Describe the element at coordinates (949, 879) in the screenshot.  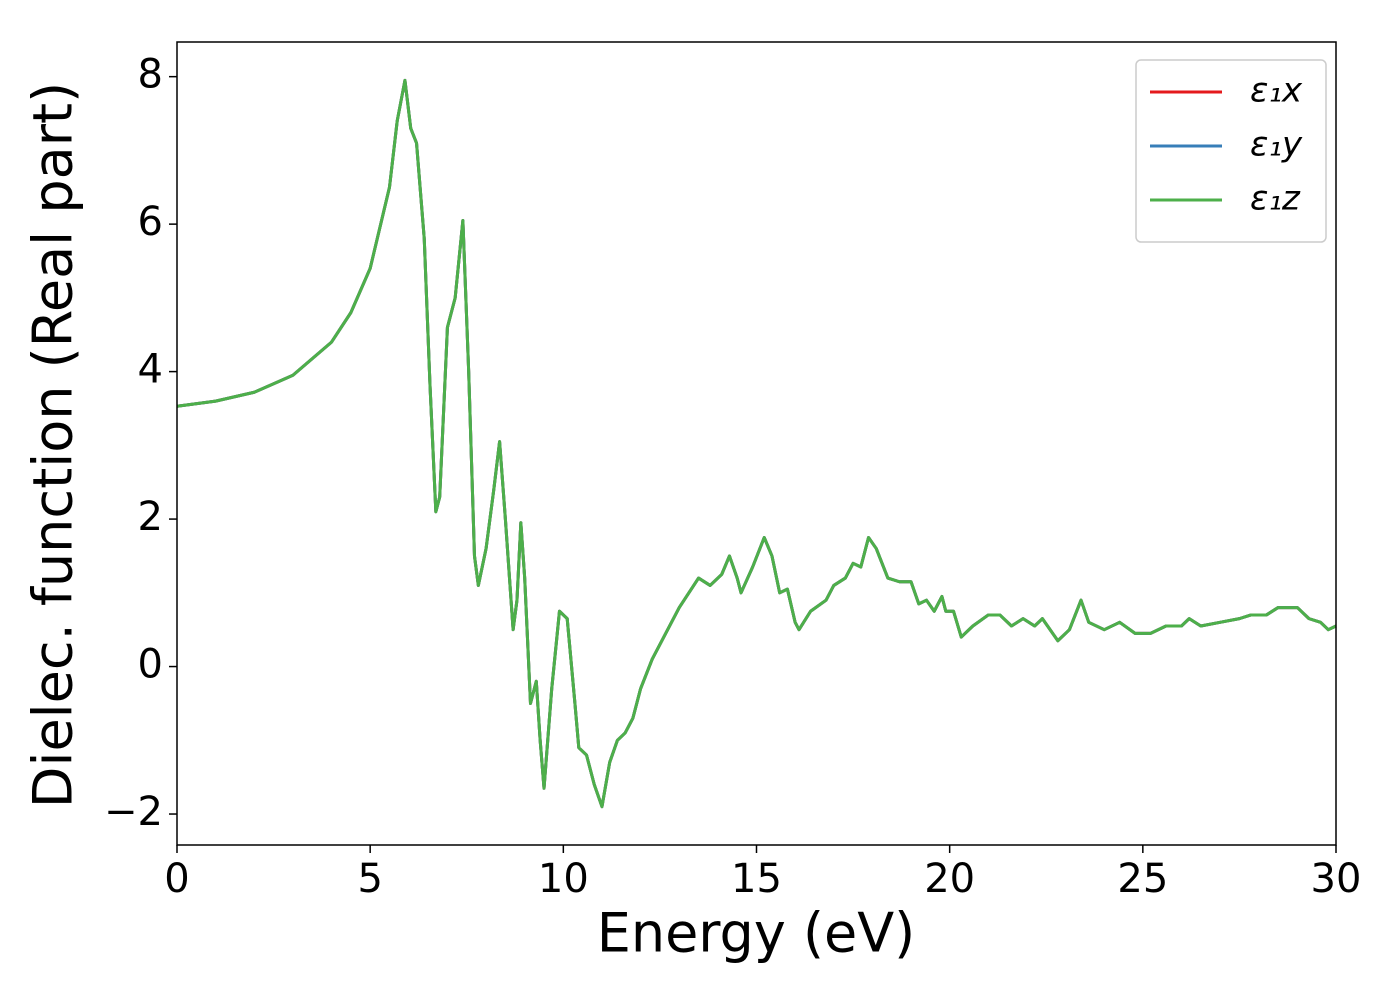
I see `x-tick-label: 20` at that location.